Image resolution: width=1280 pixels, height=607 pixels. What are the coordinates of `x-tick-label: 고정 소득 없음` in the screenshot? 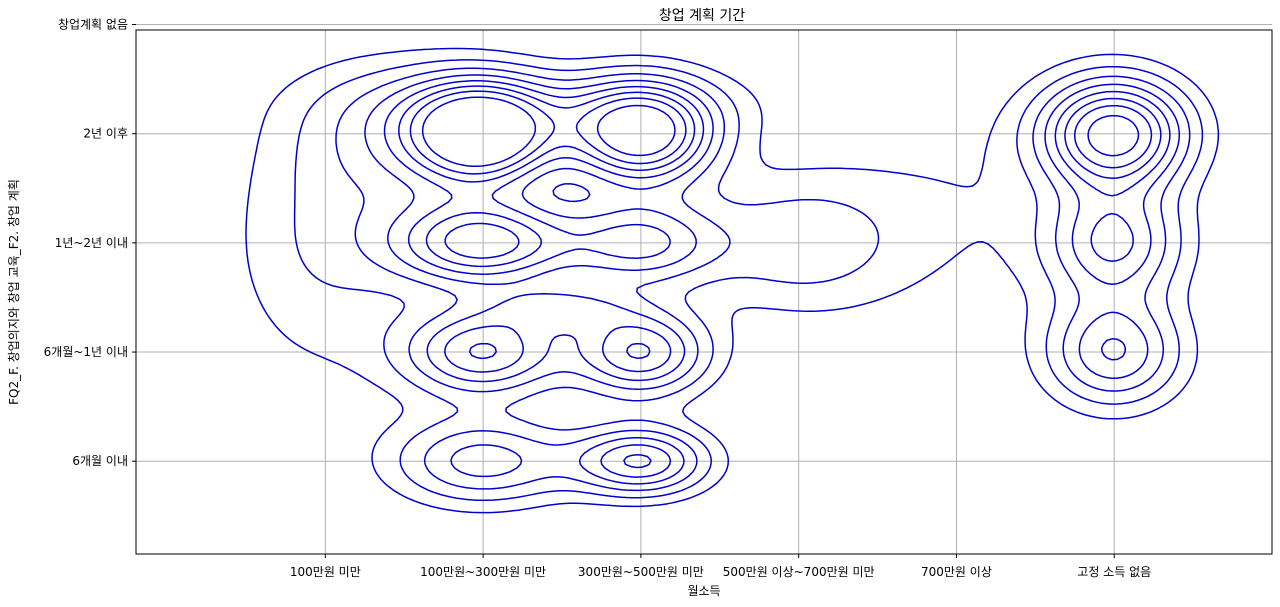 It's located at (1114, 572).